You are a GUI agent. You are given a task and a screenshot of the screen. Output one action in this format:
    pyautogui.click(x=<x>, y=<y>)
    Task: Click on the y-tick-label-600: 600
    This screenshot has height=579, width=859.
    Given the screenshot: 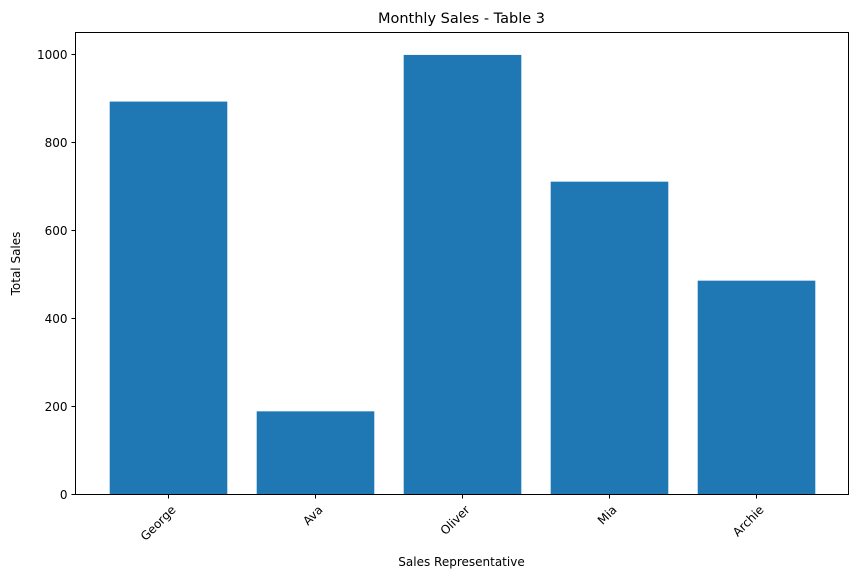 What is the action you would take?
    pyautogui.click(x=56, y=231)
    